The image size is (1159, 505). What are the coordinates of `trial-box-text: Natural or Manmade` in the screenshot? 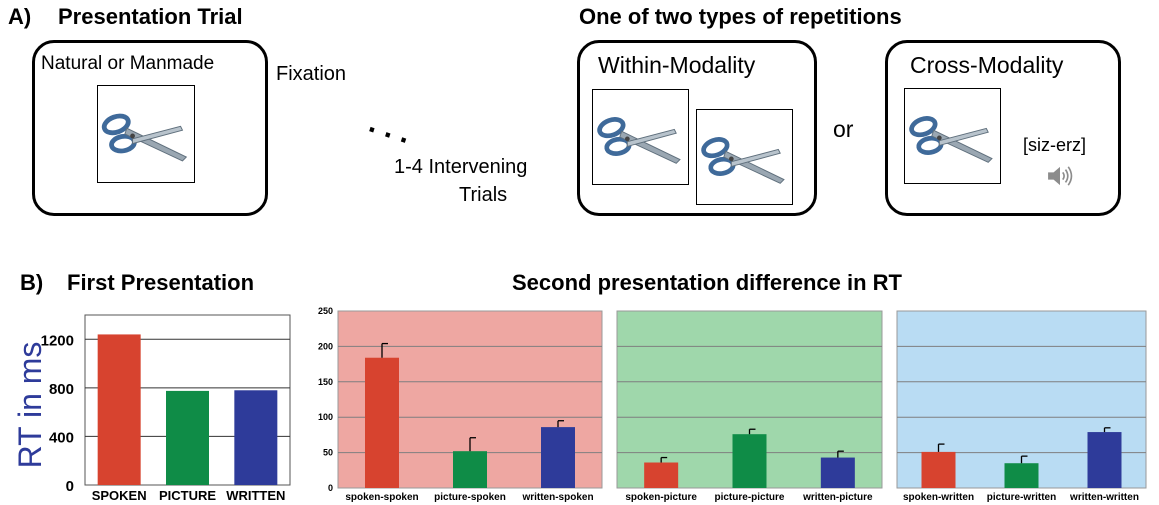 It's located at (128, 63).